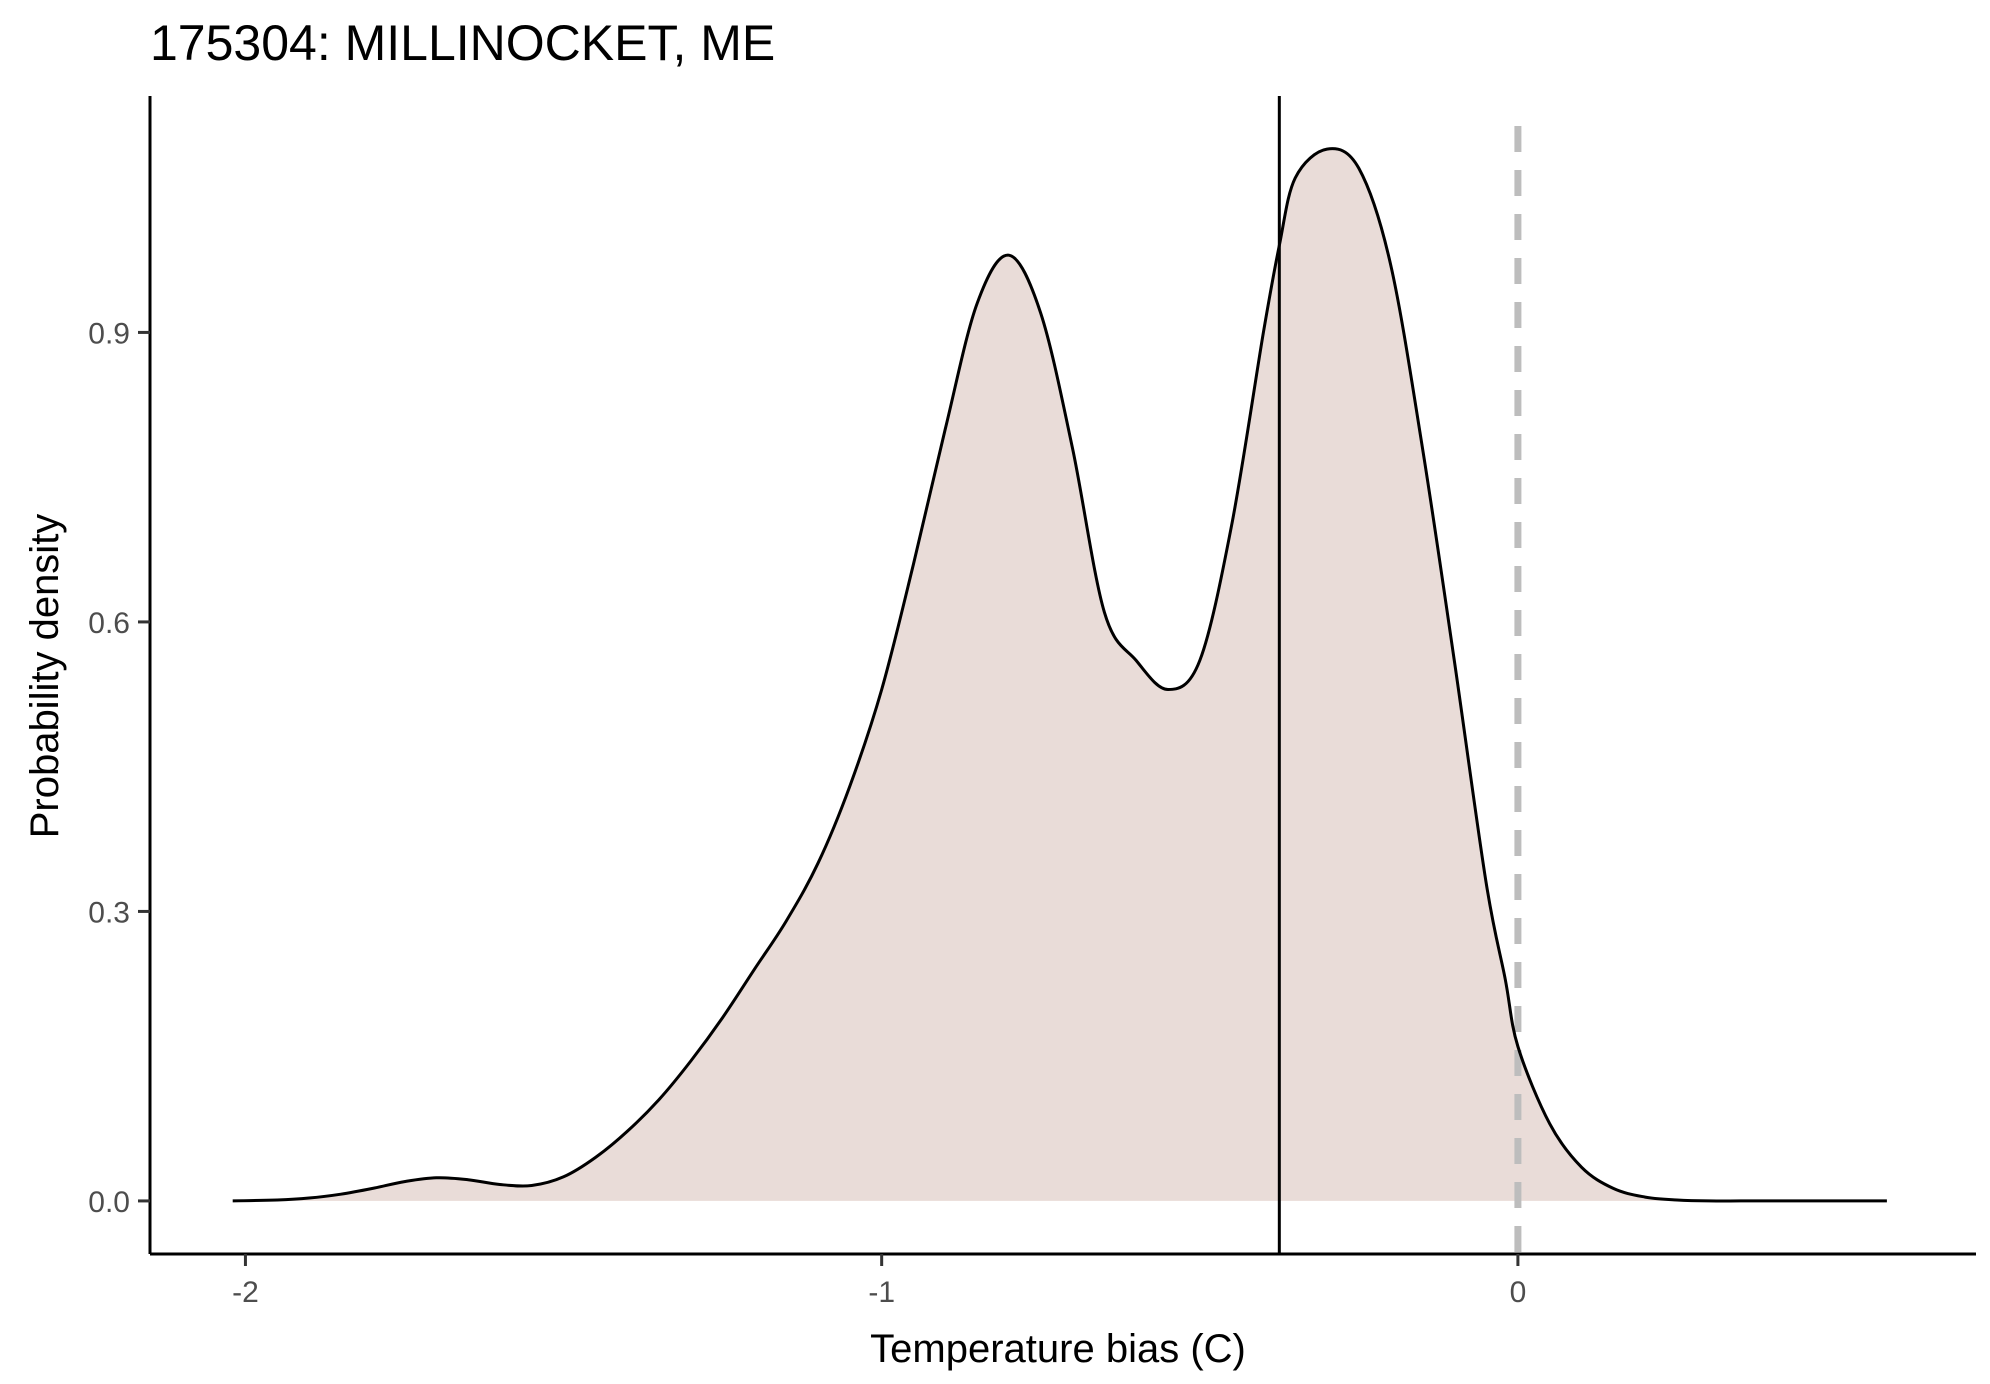 The image size is (1990, 1384). Describe the element at coordinates (109, 1202) in the screenshot. I see `y-tick-label: 0.0` at that location.